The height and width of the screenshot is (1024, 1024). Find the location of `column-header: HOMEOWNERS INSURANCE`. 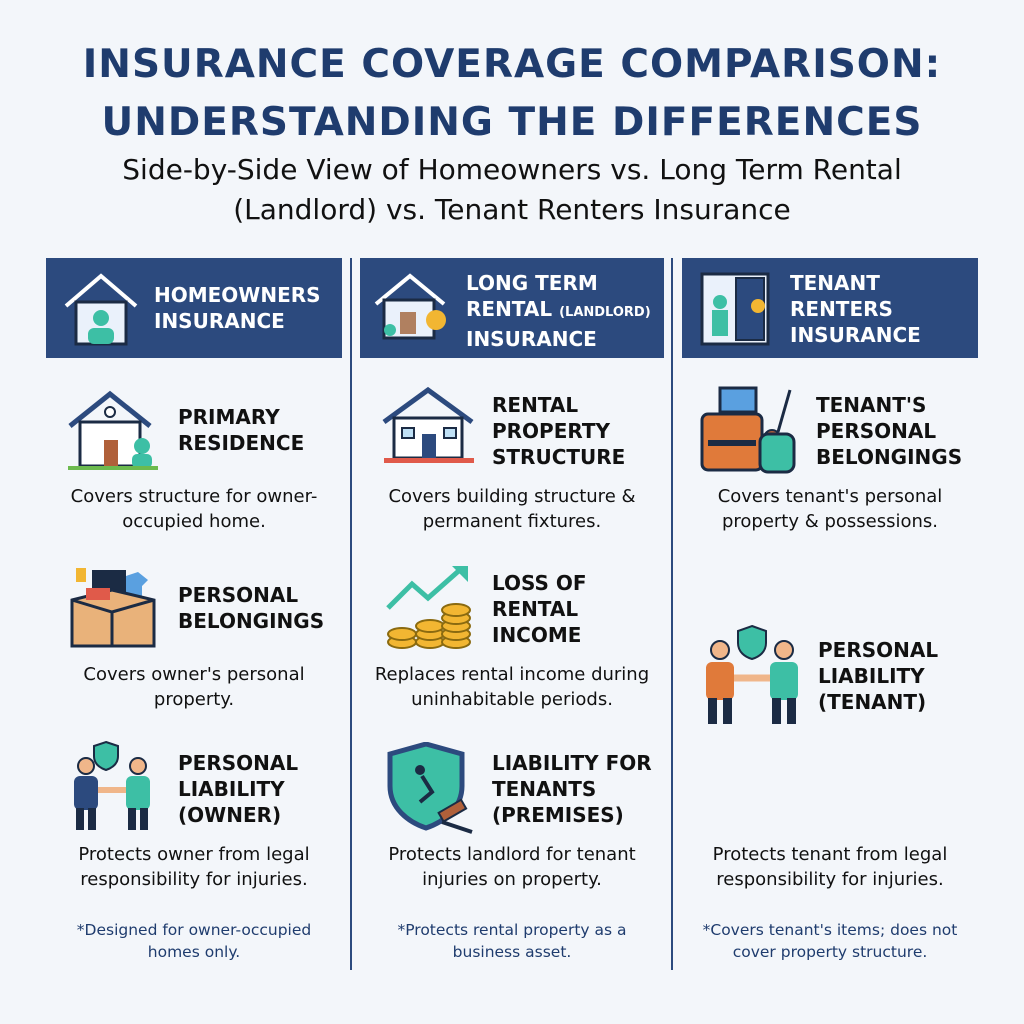

column-header: HOMEOWNERS INSURANCE is located at coordinates (194, 308).